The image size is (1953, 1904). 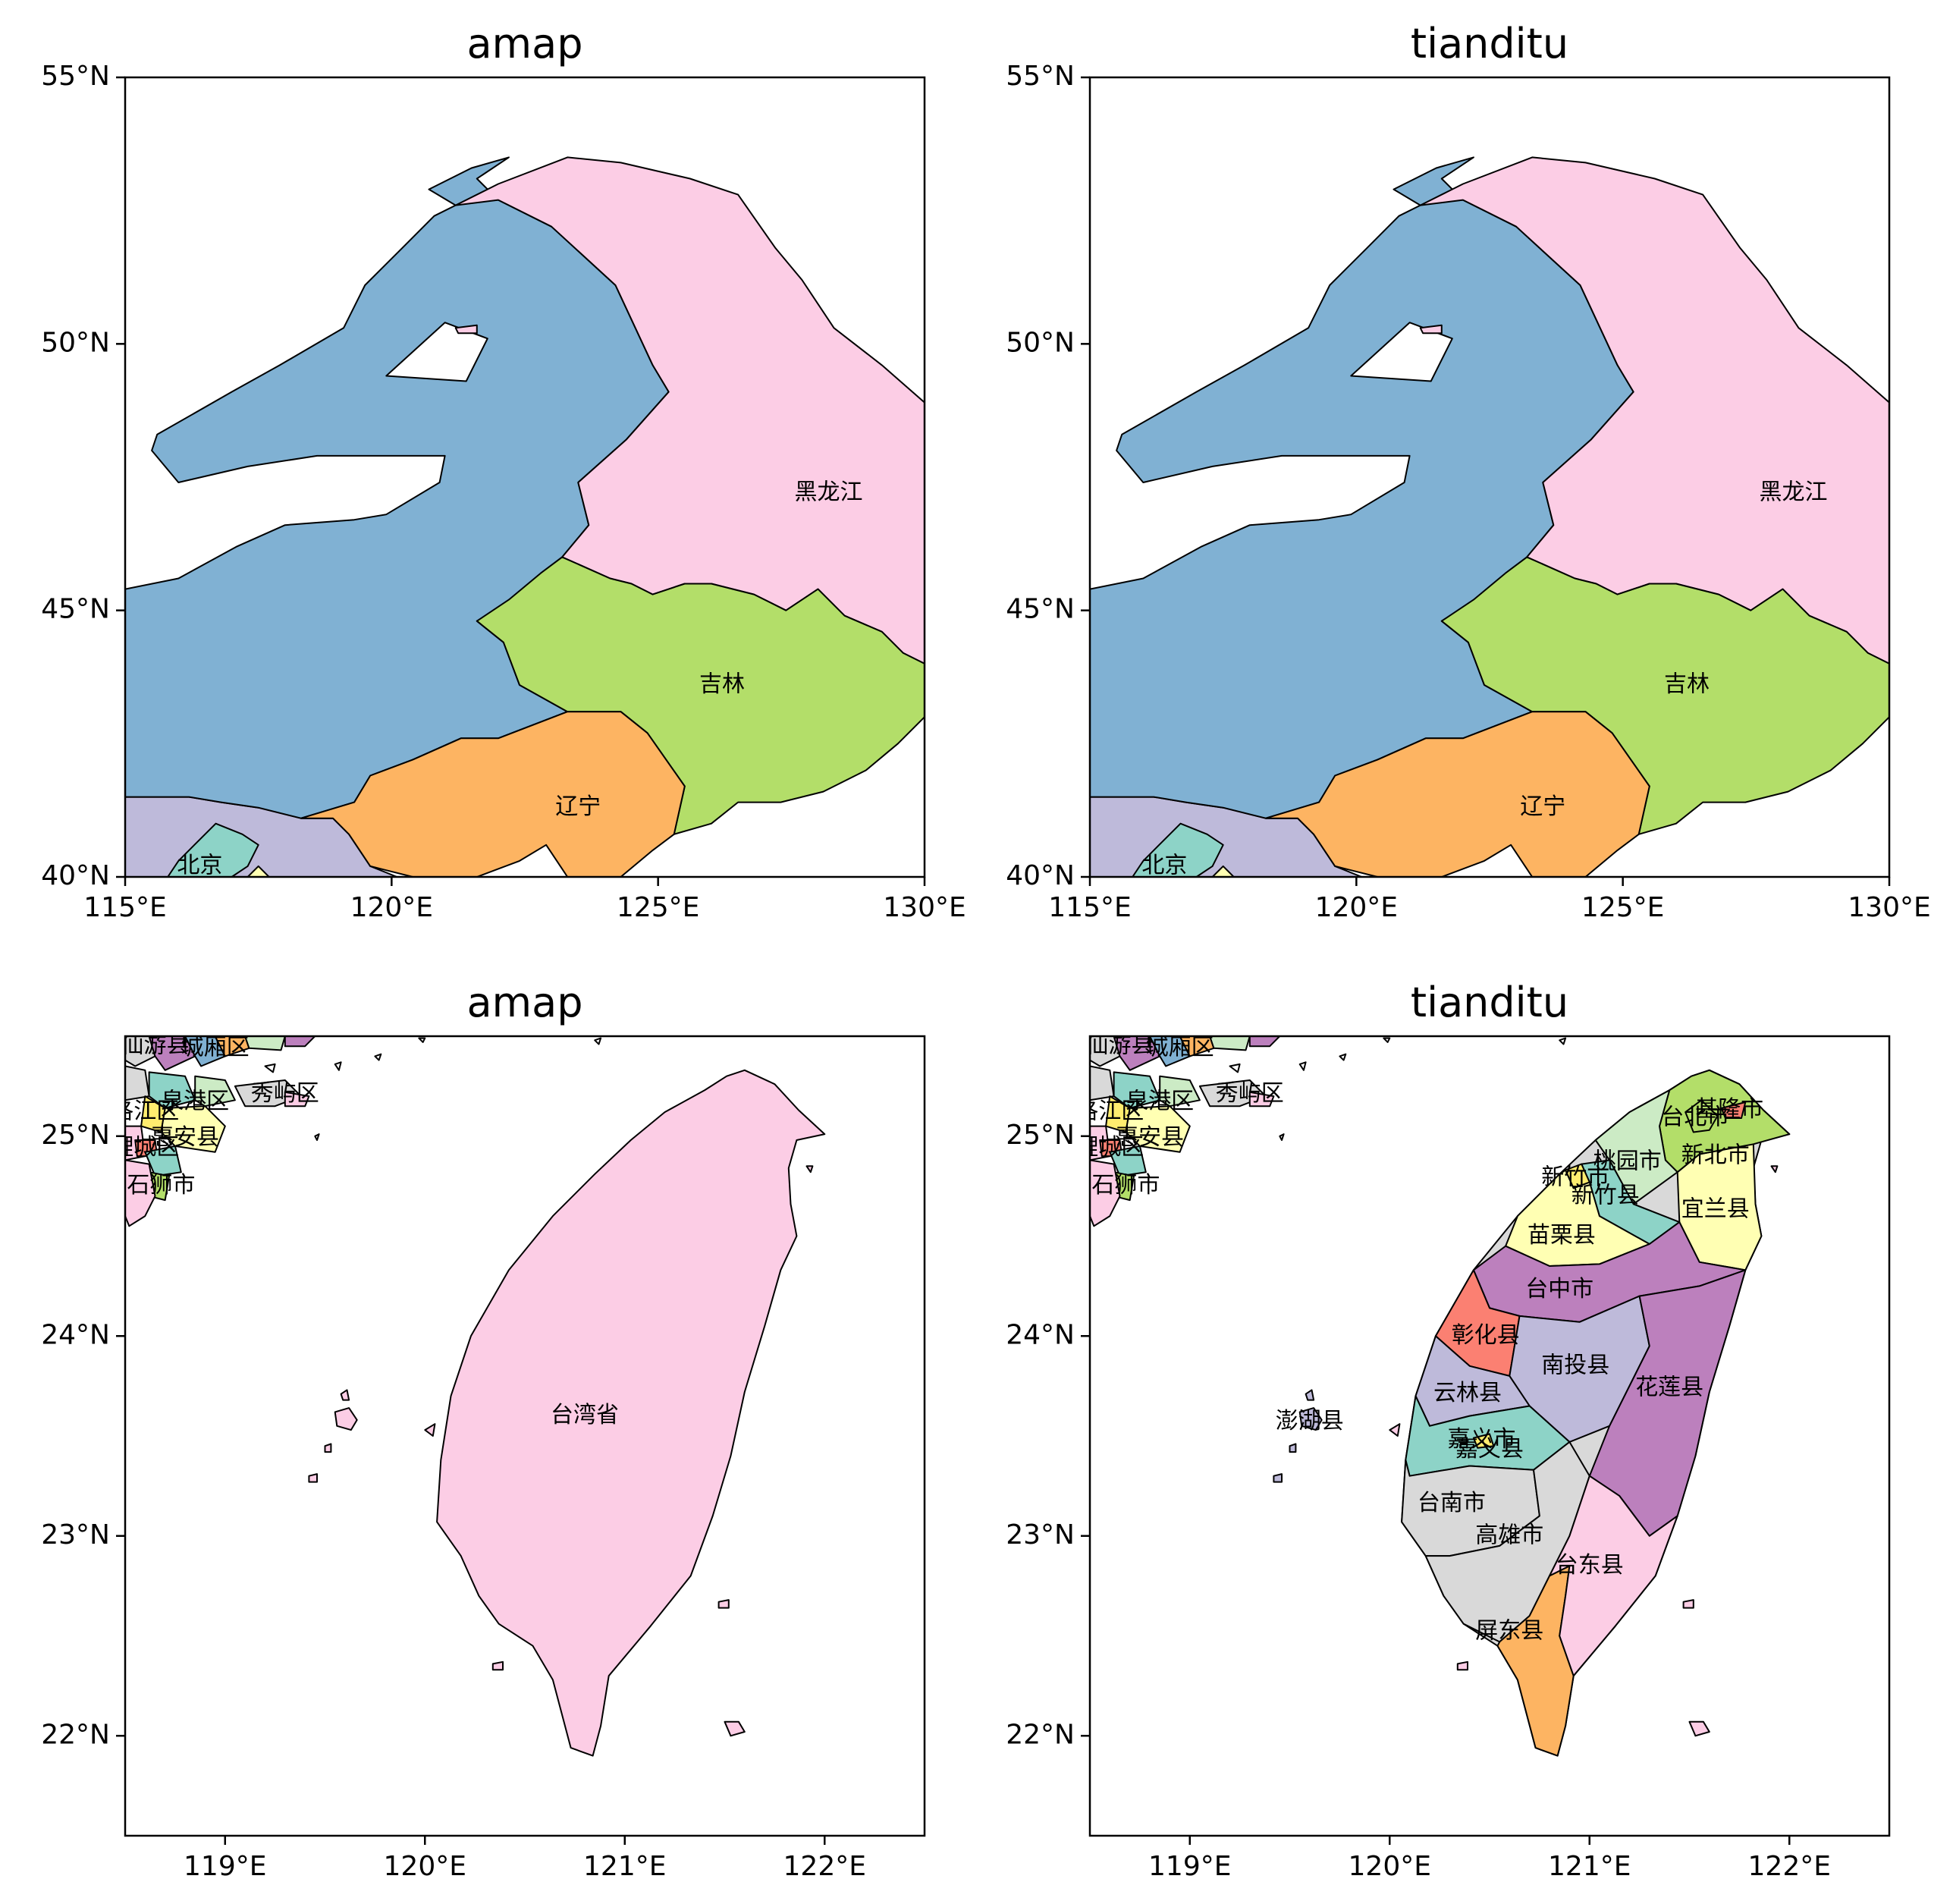 What do you see at coordinates (1489, 1449) in the screenshot?
I see `taiwan_tianditu_labels-label: 嘉义县` at bounding box center [1489, 1449].